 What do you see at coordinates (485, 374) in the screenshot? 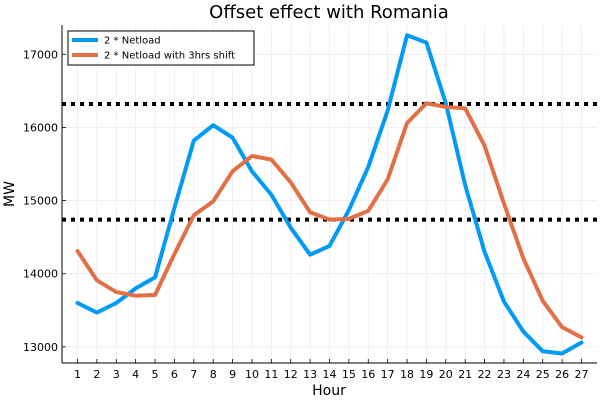
I see `x-tick-label: 22` at bounding box center [485, 374].